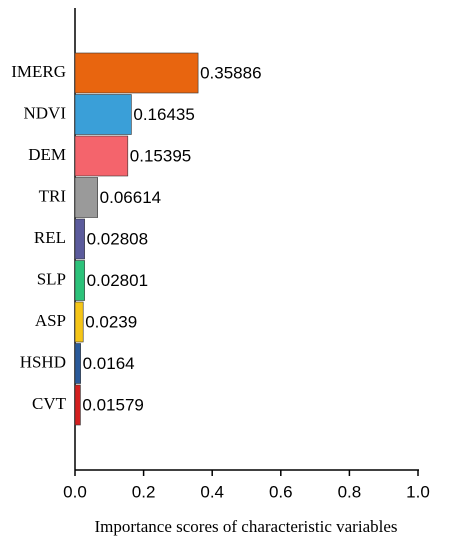 The height and width of the screenshot is (550, 459). What do you see at coordinates (38, 71) in the screenshot?
I see `y-tick-label: IMERG` at bounding box center [38, 71].